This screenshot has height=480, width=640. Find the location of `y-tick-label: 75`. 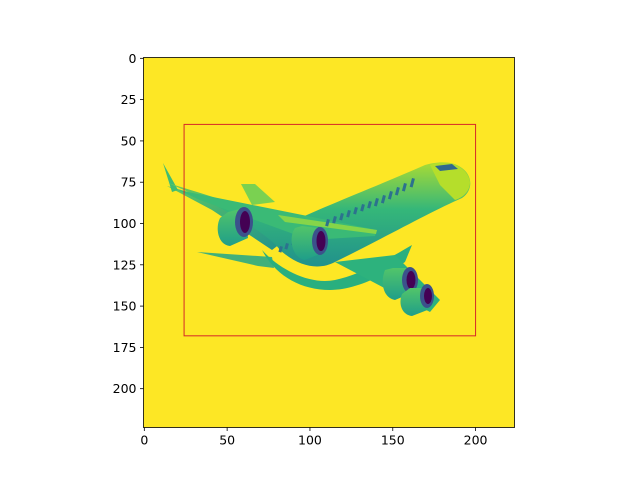

y-tick-label: 75 is located at coordinates (129, 182).